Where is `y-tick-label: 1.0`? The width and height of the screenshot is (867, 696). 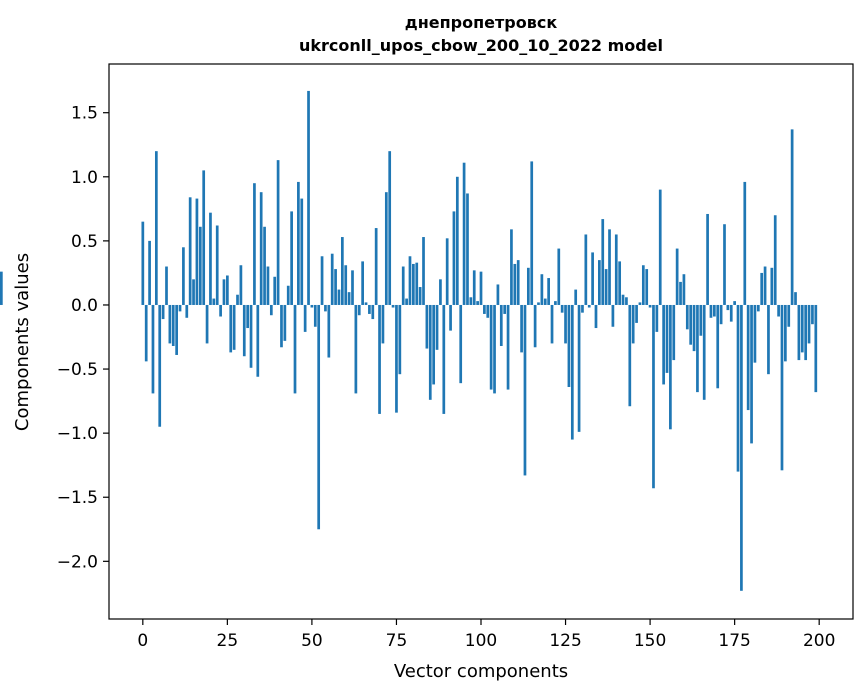
y-tick-label: 1.0 is located at coordinates (84, 178).